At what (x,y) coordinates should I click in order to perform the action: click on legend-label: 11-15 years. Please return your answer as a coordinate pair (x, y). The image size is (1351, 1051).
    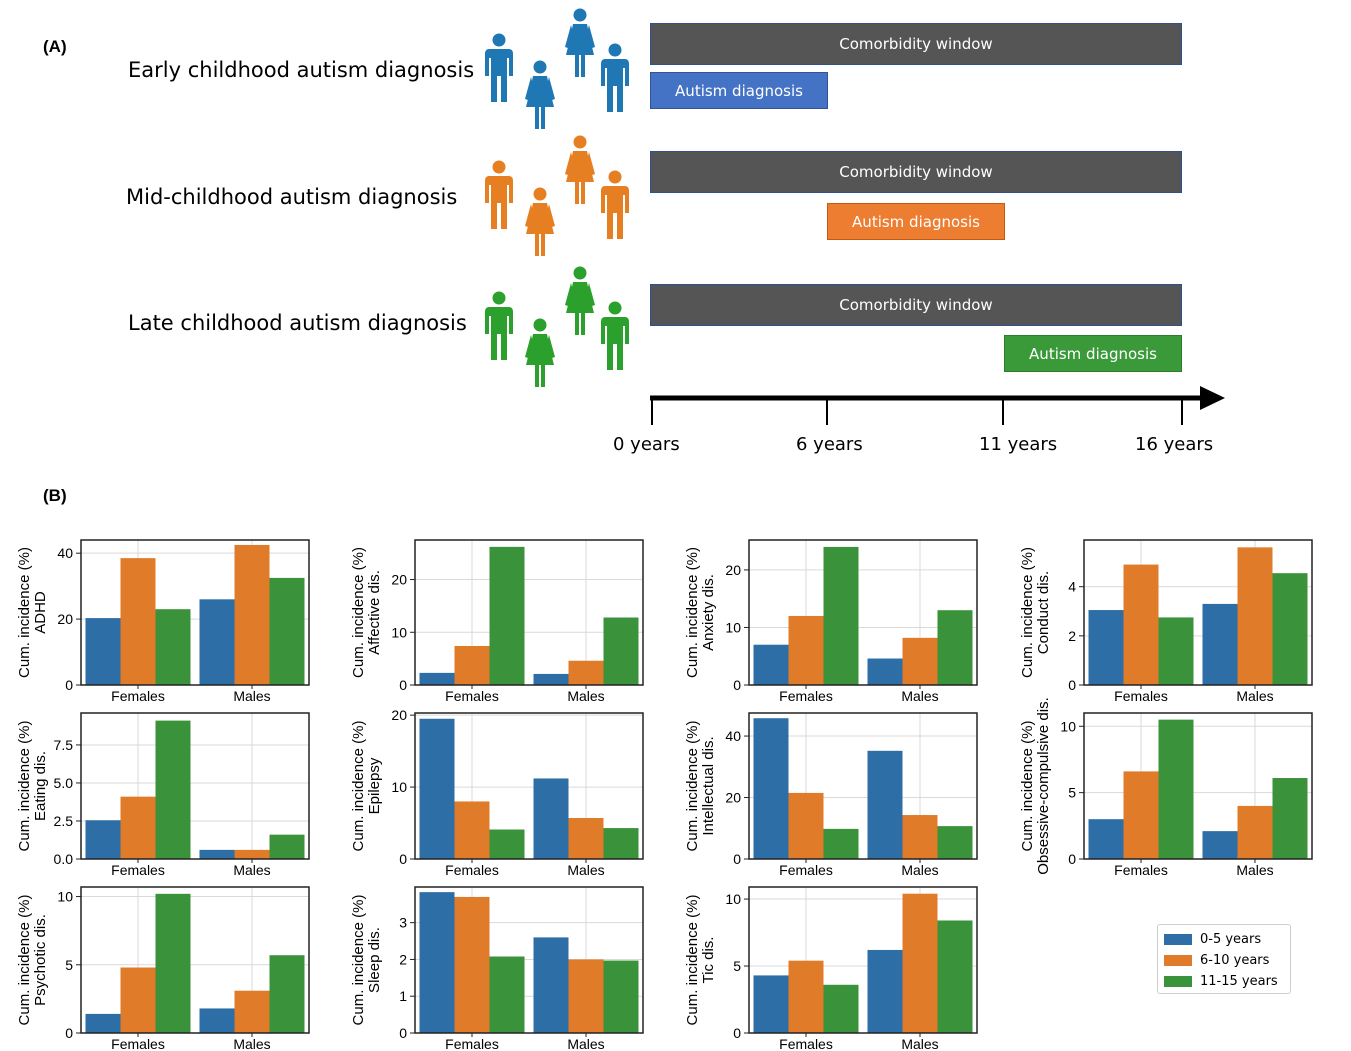
    Looking at the image, I should click on (1239, 981).